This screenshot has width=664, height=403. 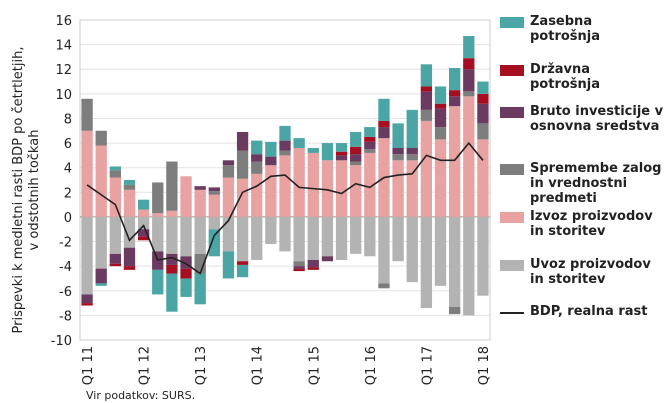 I want to click on x-tick-label: Q1 16, so click(x=371, y=365).